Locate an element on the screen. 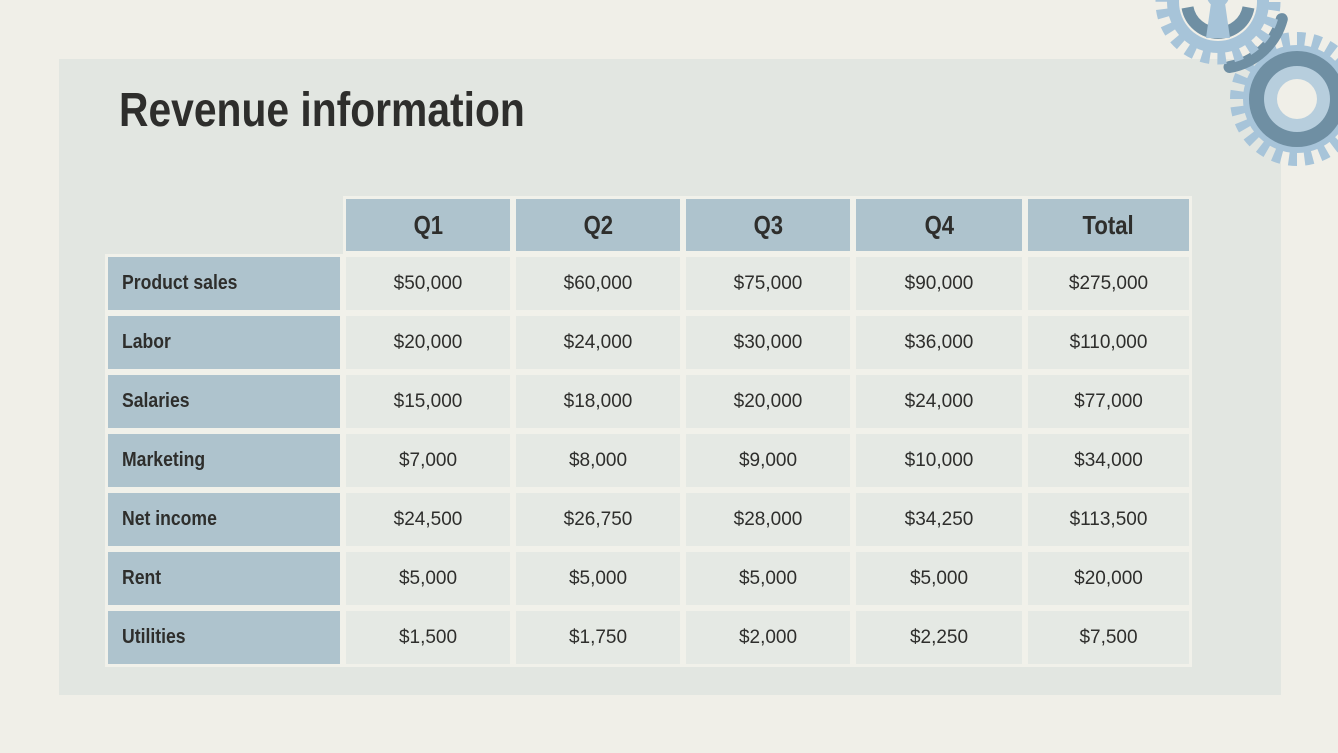  table-cell: $113,500 is located at coordinates (1108, 519).